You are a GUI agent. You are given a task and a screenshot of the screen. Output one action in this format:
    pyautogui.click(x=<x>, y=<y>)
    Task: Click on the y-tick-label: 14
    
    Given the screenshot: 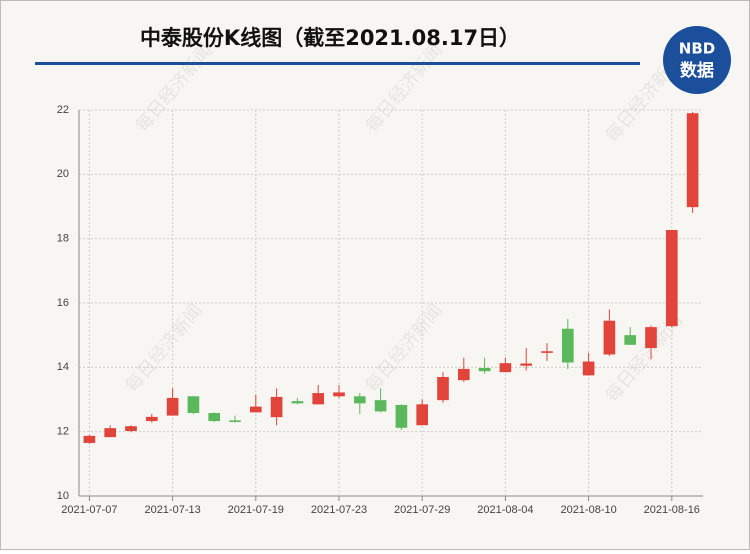 What is the action you would take?
    pyautogui.click(x=63, y=367)
    